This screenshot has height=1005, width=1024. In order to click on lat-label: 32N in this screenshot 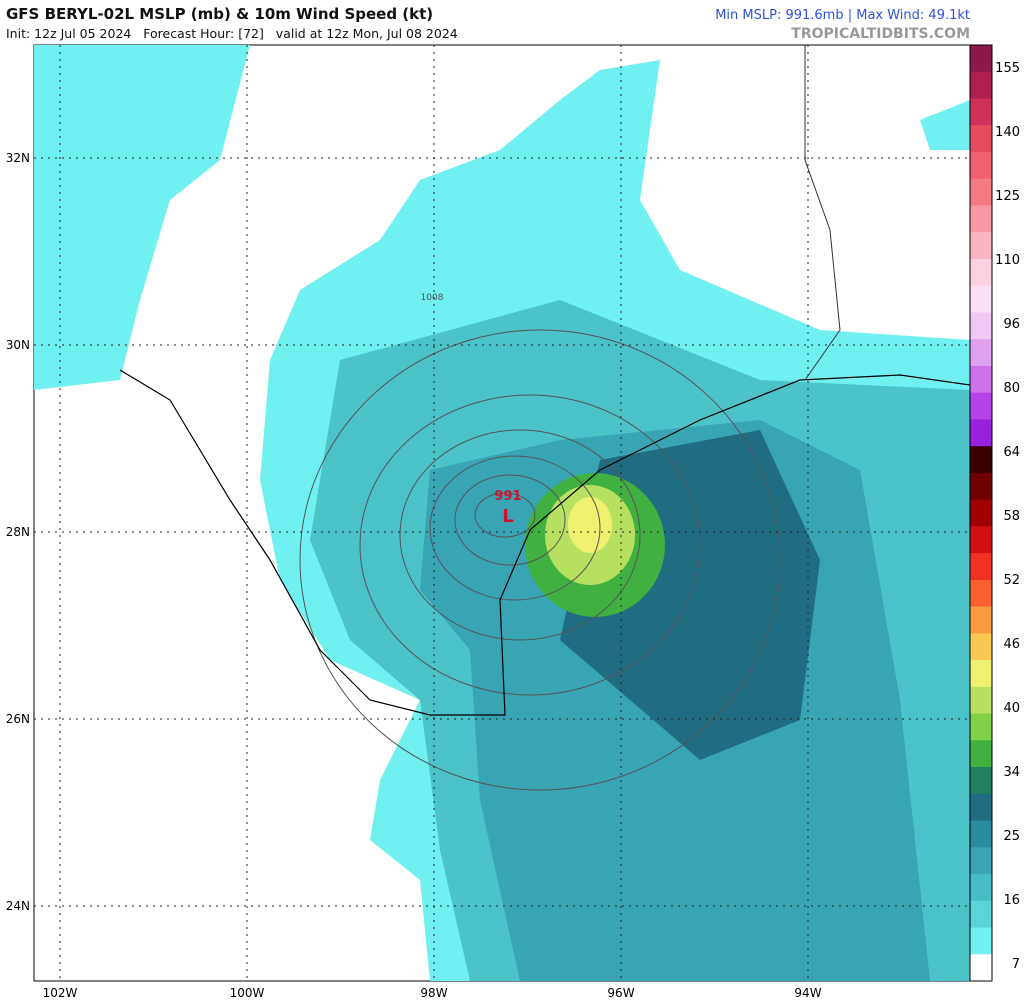, I will do `click(18, 158)`.